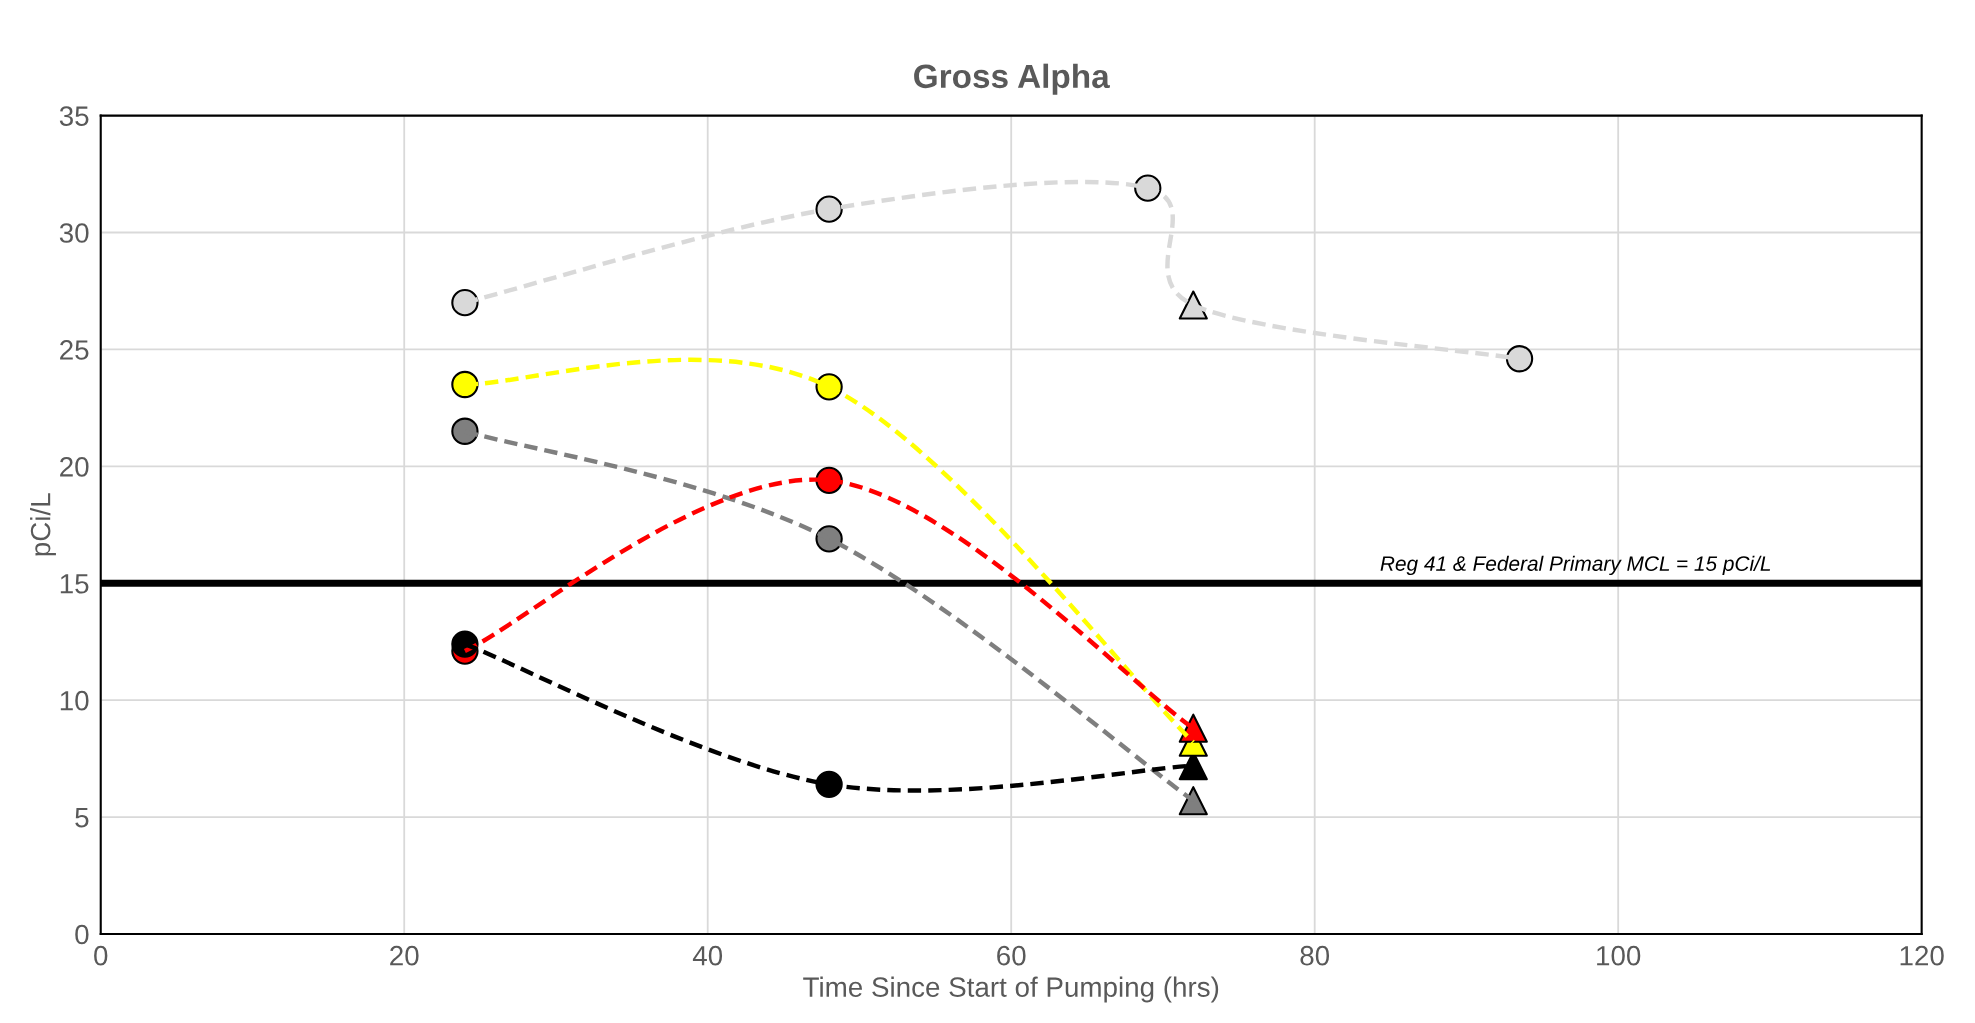 The image size is (1975, 1023). Describe the element at coordinates (43, 524) in the screenshot. I see `y-axis-title: pCi/L` at that location.